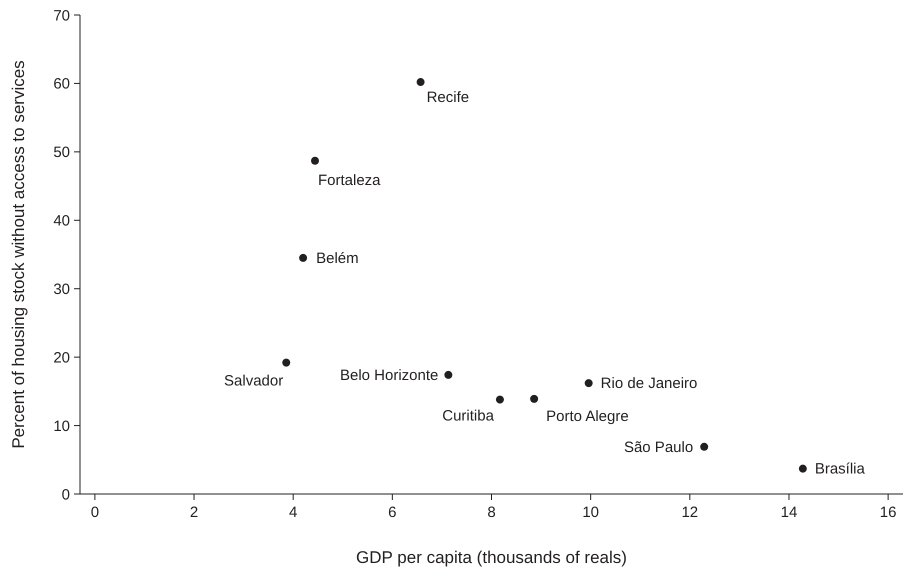  What do you see at coordinates (95, 512) in the screenshot?
I see `x-tick-label: 0` at bounding box center [95, 512].